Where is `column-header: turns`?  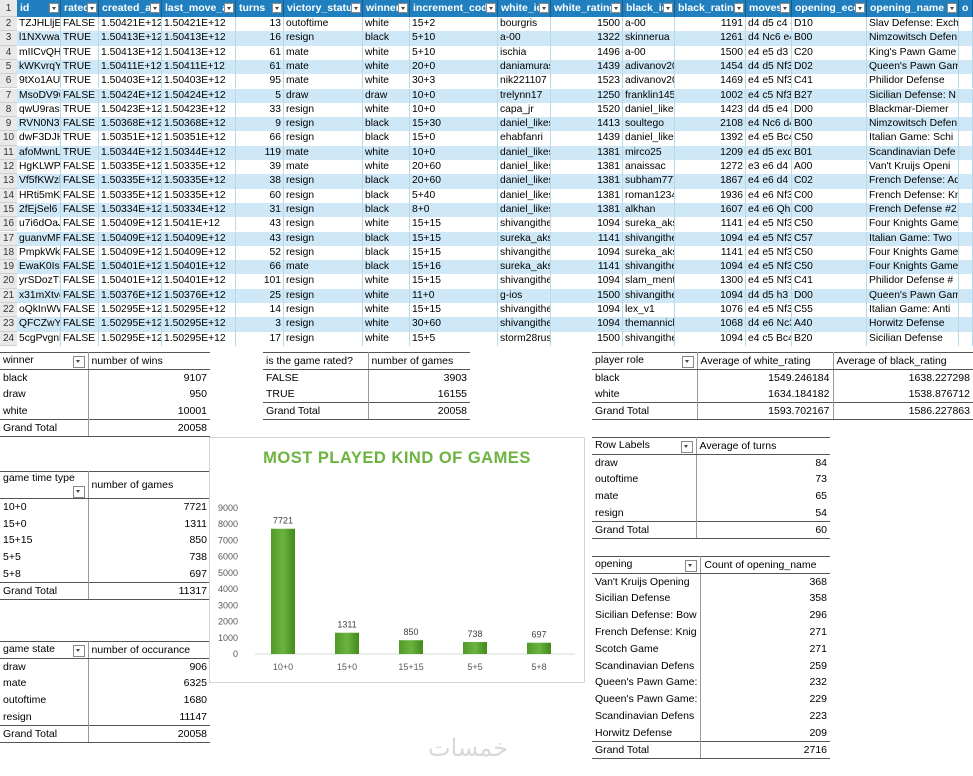
column-header: turns is located at coordinates (260, 8).